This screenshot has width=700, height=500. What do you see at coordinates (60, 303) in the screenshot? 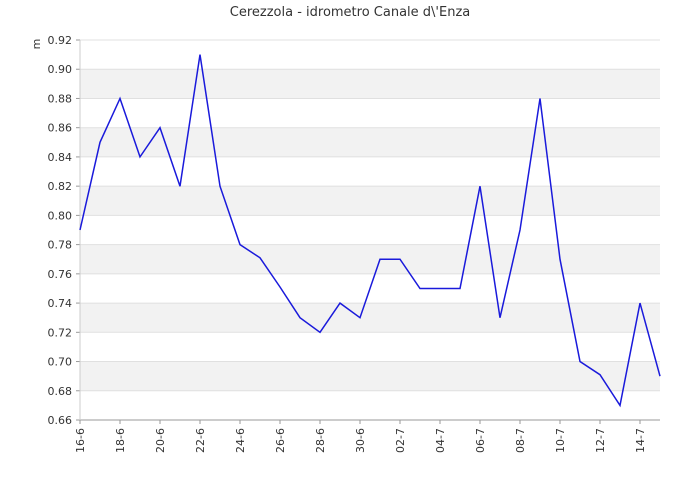
I see `y-tick-label: 0.74` at bounding box center [60, 303].